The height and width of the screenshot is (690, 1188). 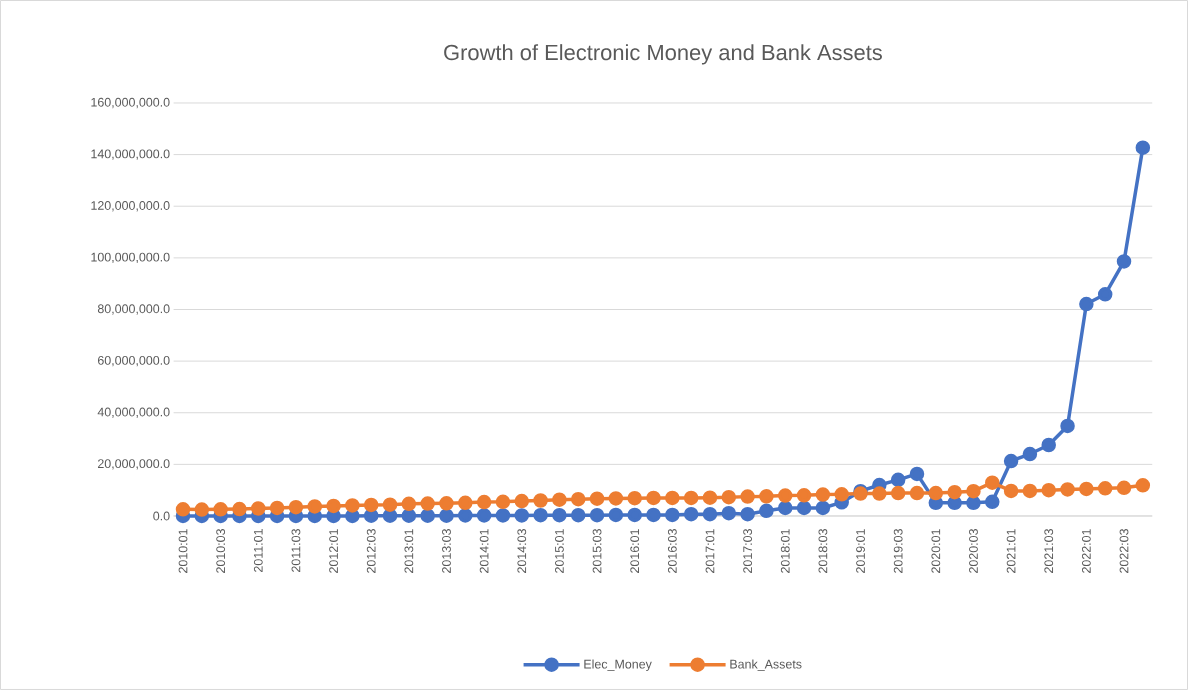 What do you see at coordinates (130, 206) in the screenshot?
I see `y-tick-label: 120,000,000.0` at bounding box center [130, 206].